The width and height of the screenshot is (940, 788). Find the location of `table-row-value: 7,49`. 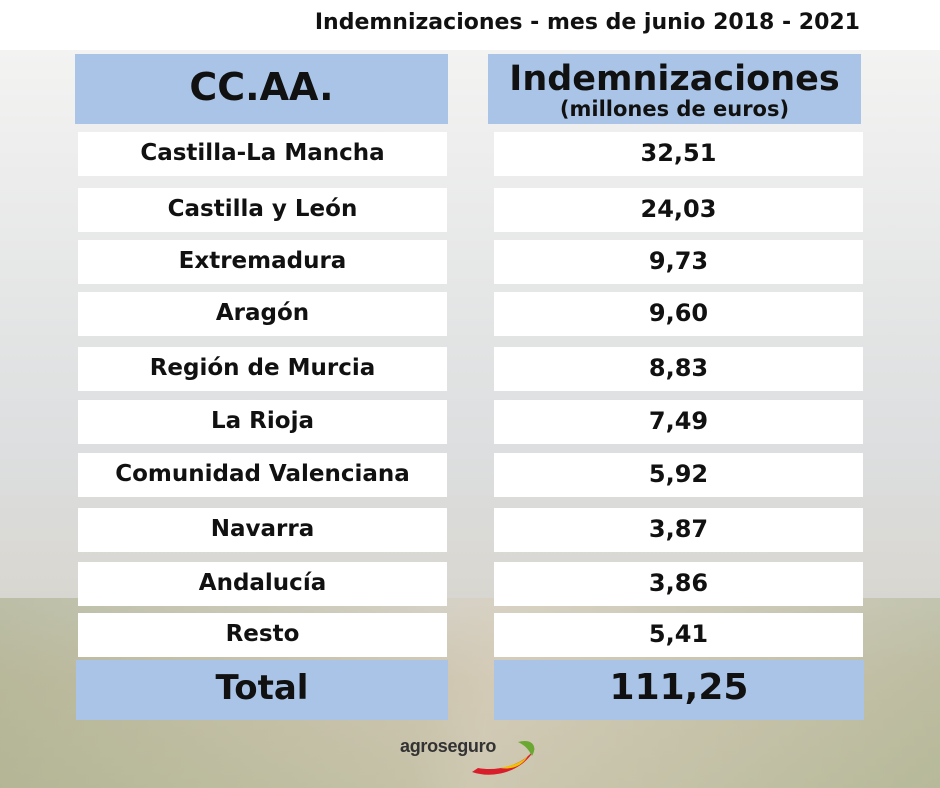

table-row-value: 7,49 is located at coordinates (678, 422).